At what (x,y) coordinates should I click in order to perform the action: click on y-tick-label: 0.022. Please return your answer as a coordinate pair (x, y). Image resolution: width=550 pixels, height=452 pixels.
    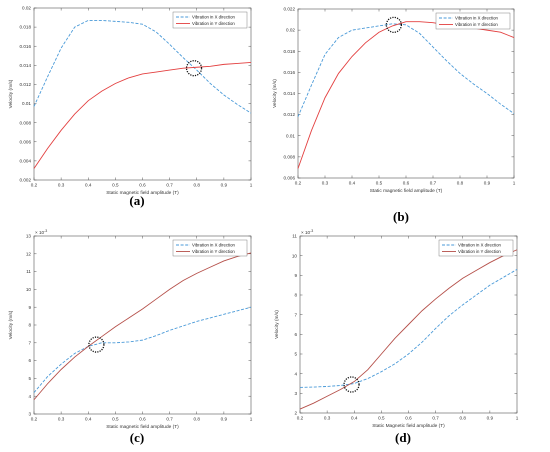
    Looking at the image, I should click on (290, 9).